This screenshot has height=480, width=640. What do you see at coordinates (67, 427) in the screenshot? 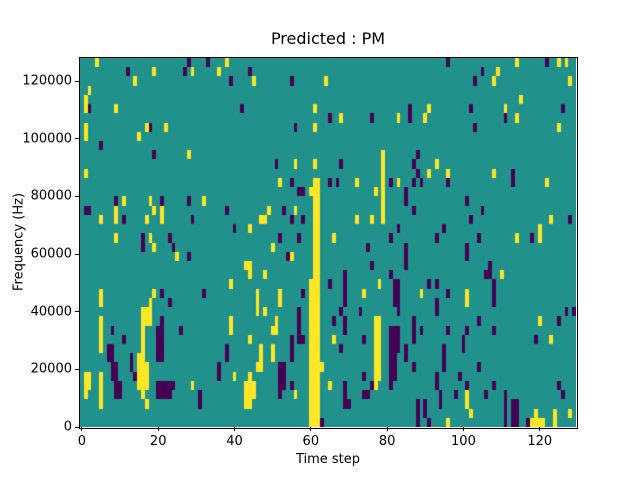
I see `y-tick-label: 0` at bounding box center [67, 427].